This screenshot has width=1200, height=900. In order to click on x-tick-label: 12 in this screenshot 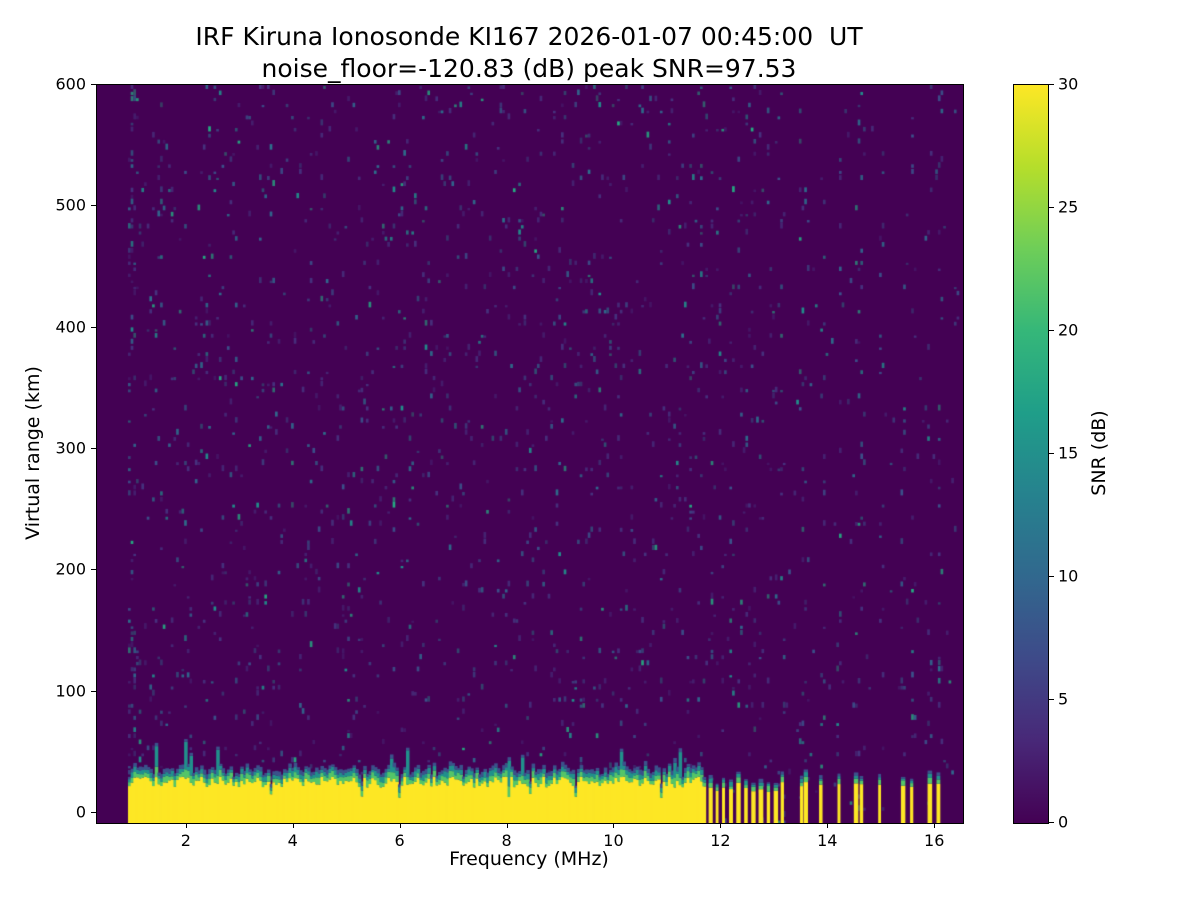, I will do `click(720, 840)`.